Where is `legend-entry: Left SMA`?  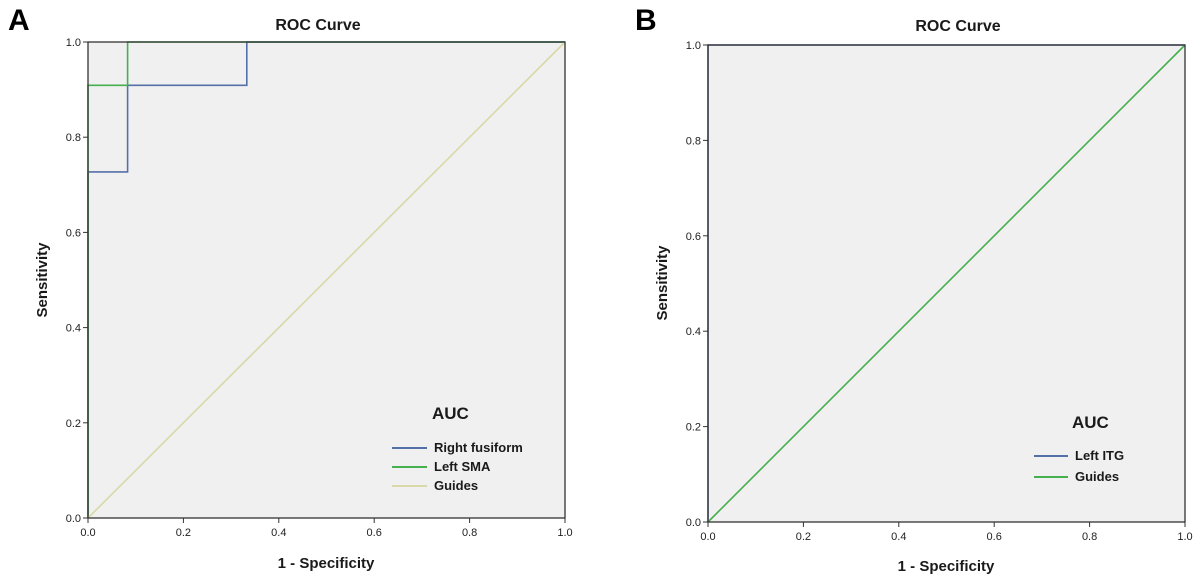
legend-entry: Left SMA is located at coordinates (462, 466).